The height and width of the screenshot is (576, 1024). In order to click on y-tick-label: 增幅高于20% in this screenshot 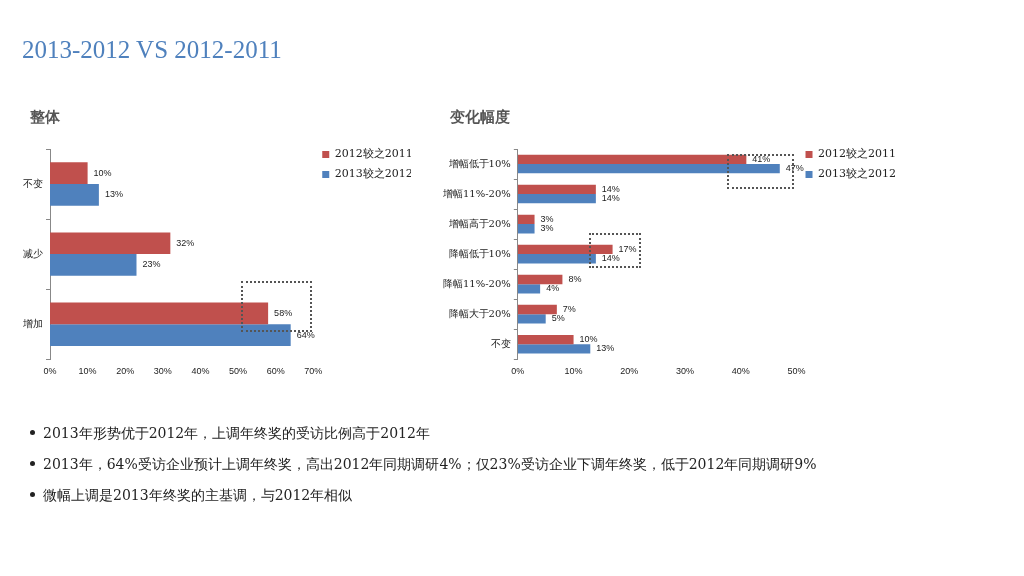, I will do `click(479, 223)`.